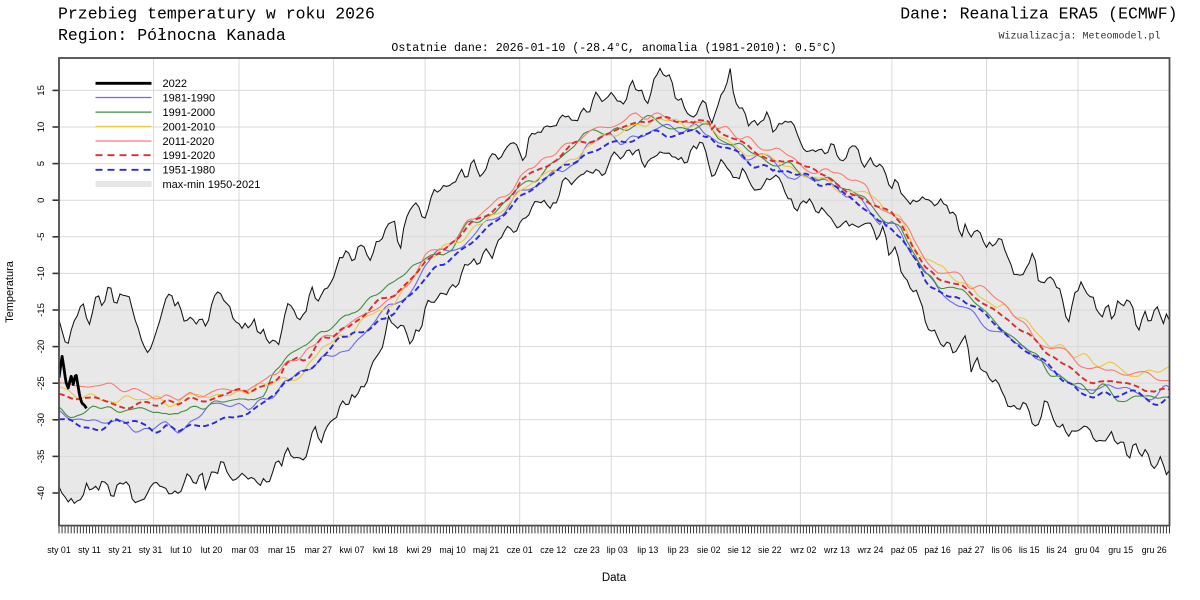 Image resolution: width=1200 pixels, height=600 pixels. I want to click on svg-text: -35, so click(41, 457).